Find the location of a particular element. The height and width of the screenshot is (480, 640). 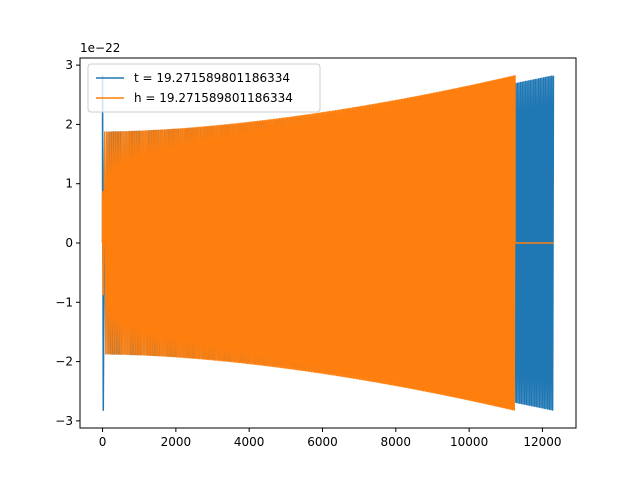

x-tick-label: 8000 is located at coordinates (396, 442).